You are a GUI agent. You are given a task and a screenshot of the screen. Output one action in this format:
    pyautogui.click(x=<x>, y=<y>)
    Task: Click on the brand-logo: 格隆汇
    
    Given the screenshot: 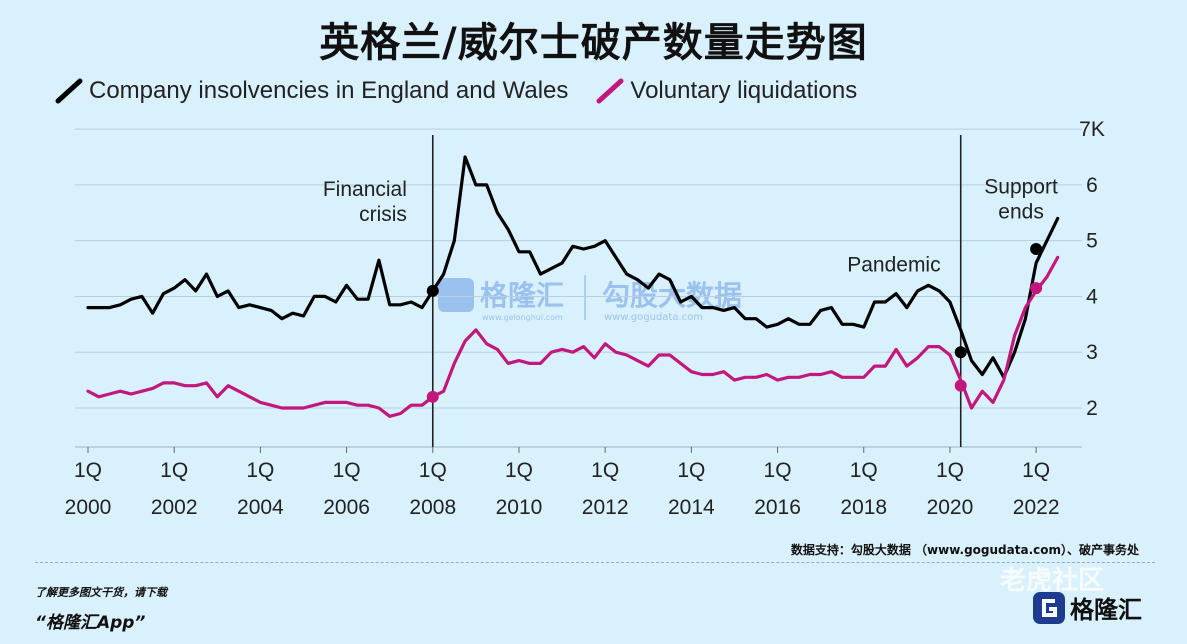 What is the action you would take?
    pyautogui.click(x=1087, y=607)
    